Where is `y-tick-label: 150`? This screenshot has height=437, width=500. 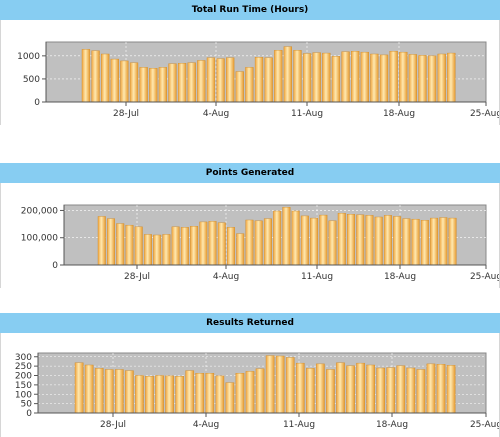
y-tick-label: 150 is located at coordinates (23, 386).